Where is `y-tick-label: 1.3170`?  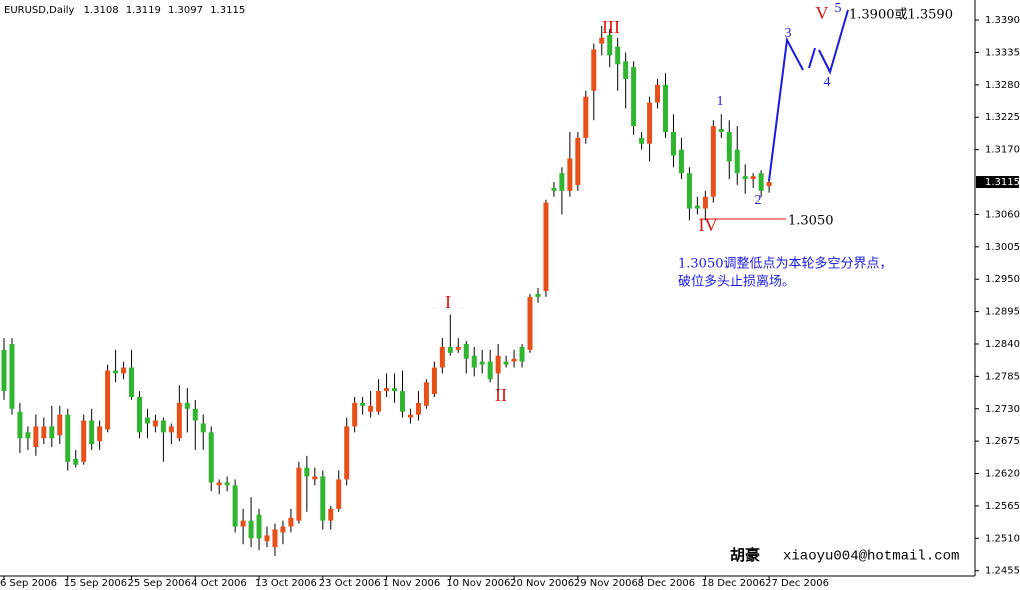 y-tick-label: 1.3170 is located at coordinates (1002, 150).